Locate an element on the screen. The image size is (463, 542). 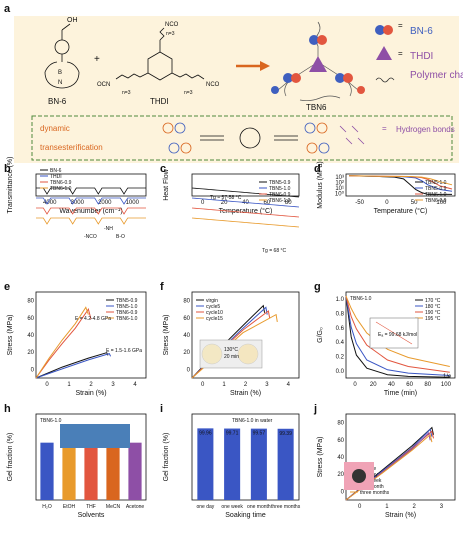
panel-f-ytick: 80 is located at coordinates (186, 302).